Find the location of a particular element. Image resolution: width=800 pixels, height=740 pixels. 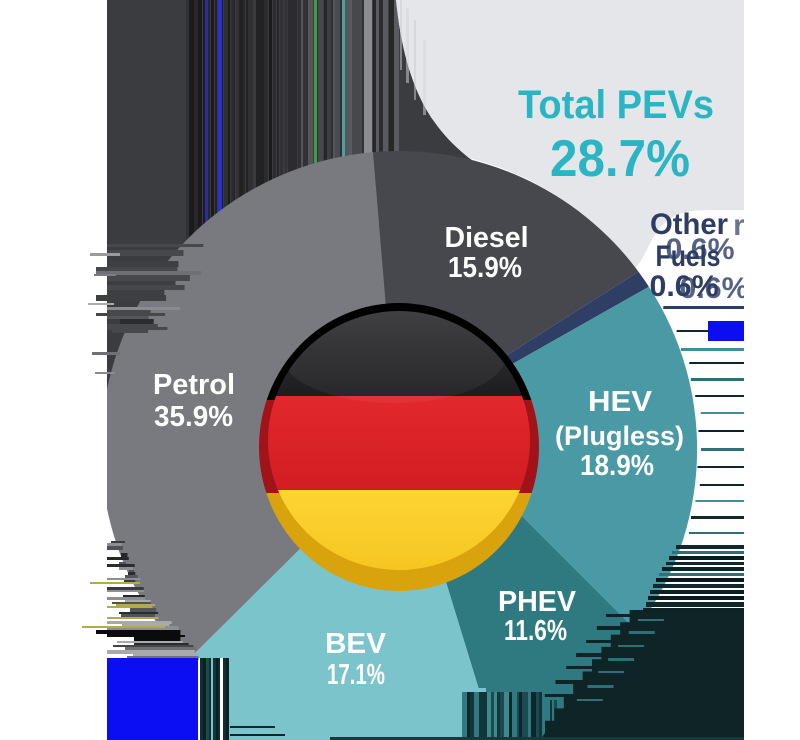

svg-text: Fuels is located at coordinates (688, 256).